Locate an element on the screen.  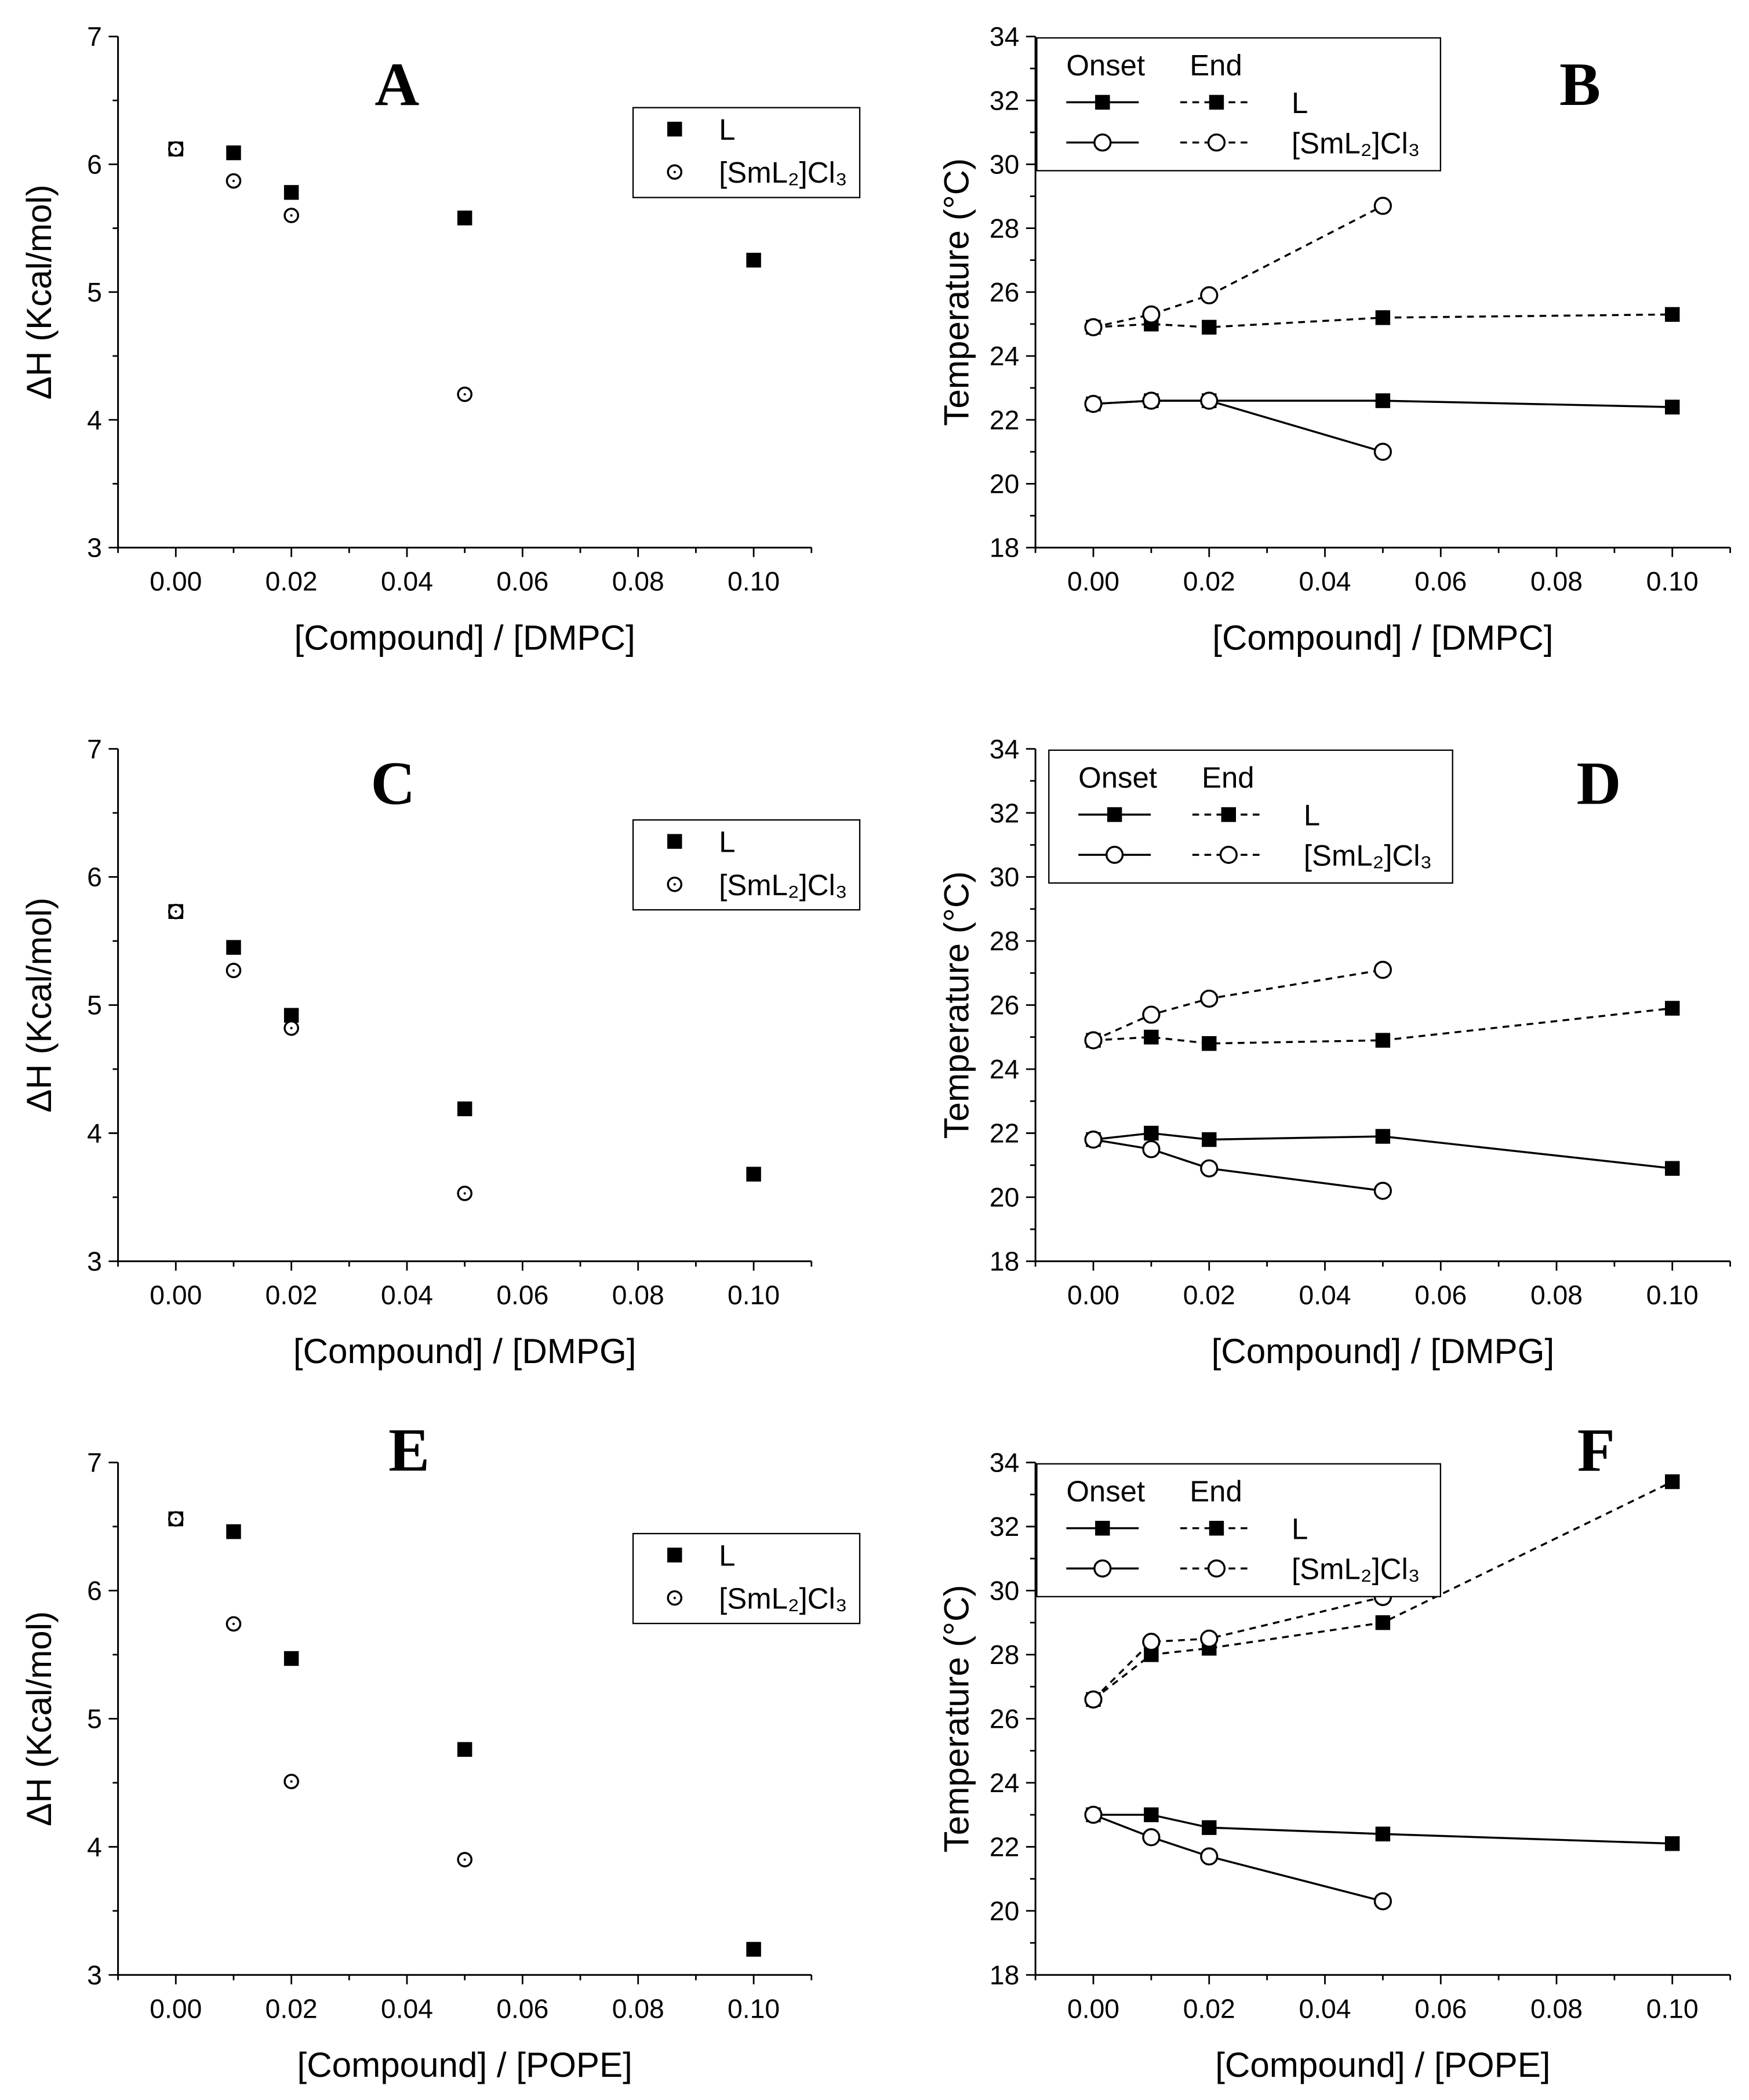
legend: L [SmL₂]Cl₃ is located at coordinates (746, 152).